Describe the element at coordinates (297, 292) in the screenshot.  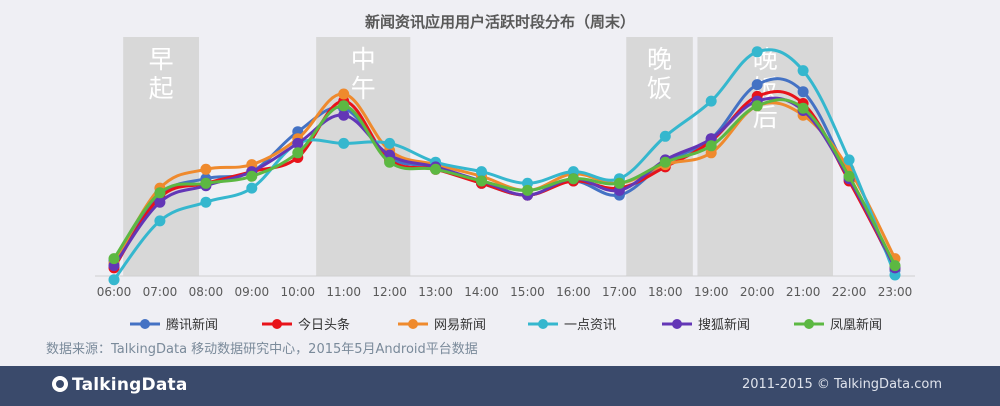
I see `x-tick-label: 10:00` at that location.